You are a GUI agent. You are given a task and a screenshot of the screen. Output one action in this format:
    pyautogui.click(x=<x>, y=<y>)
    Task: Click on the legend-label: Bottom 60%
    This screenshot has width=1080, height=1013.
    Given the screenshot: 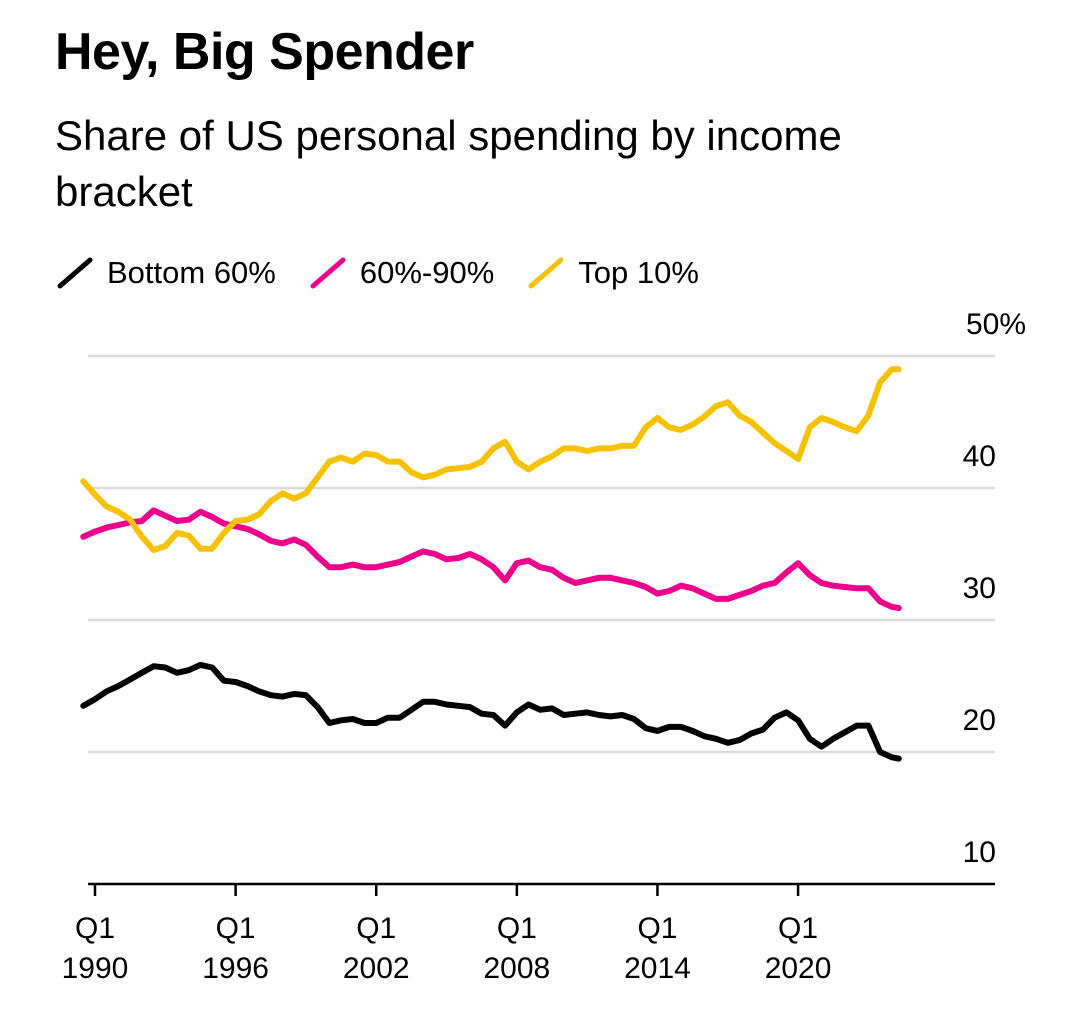 What is the action you would take?
    pyautogui.click(x=191, y=272)
    